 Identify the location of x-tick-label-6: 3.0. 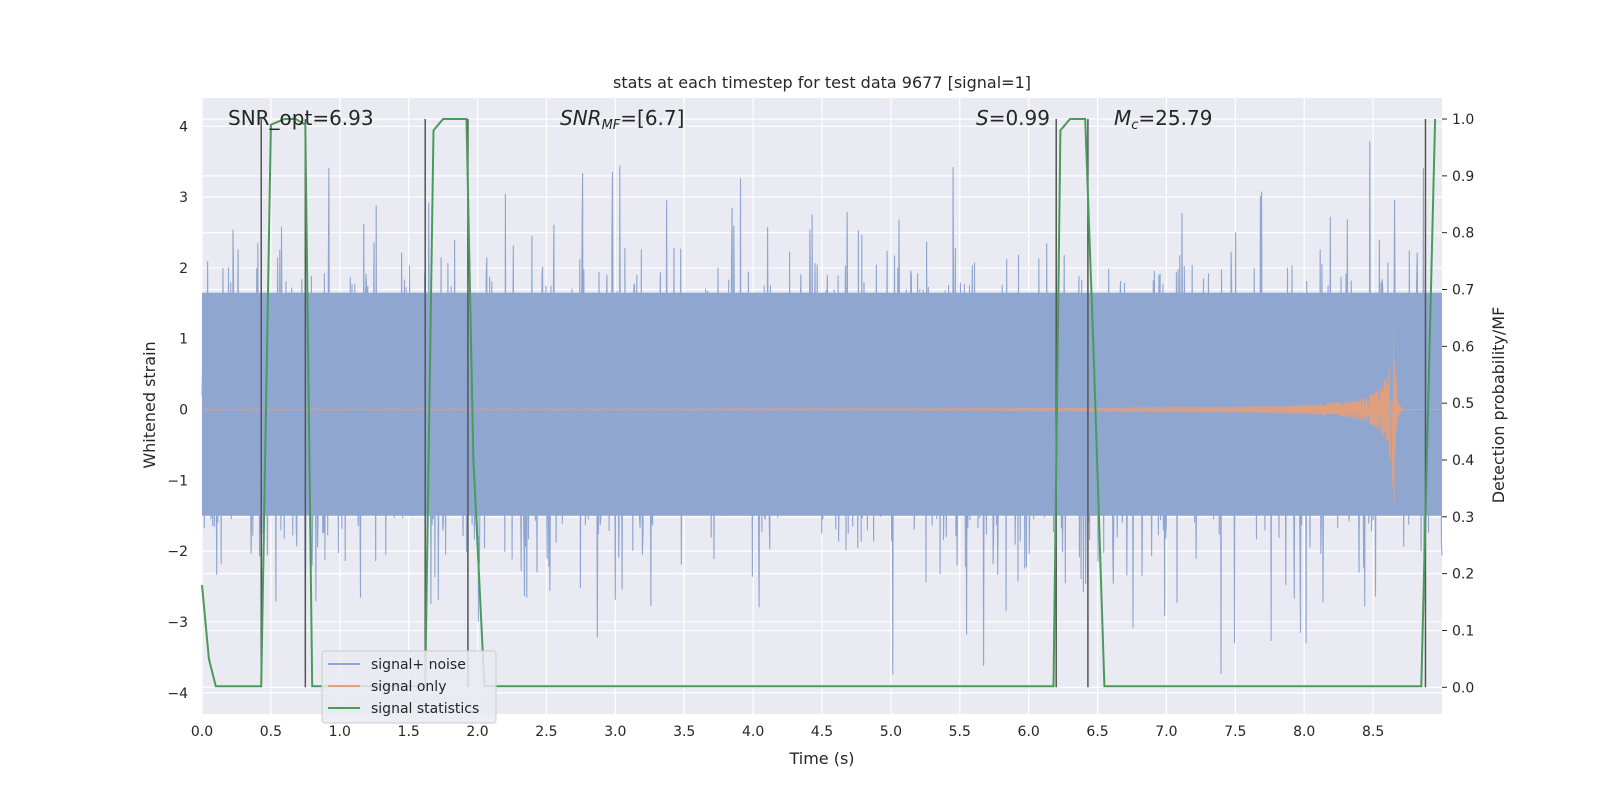
(615, 732).